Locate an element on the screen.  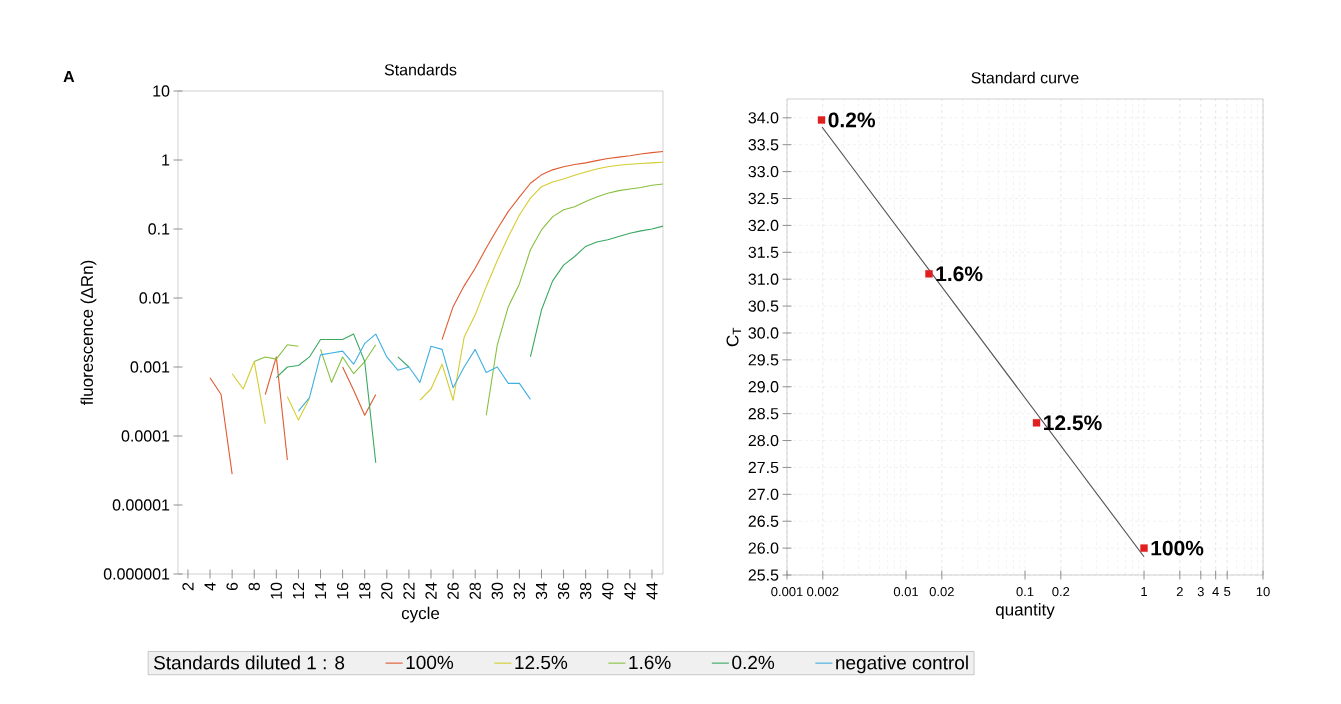
x-tick-label: 32 is located at coordinates (519, 591).